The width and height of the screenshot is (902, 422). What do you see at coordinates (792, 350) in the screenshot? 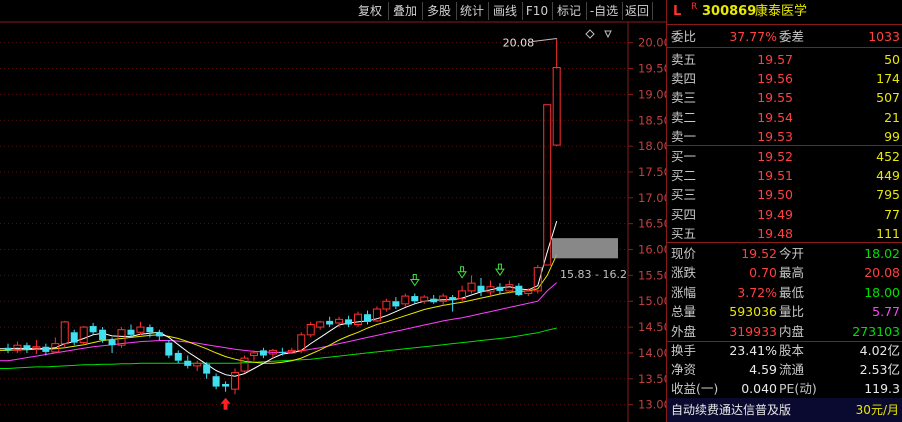
I see `stats-label-2: 股本` at bounding box center [792, 350].